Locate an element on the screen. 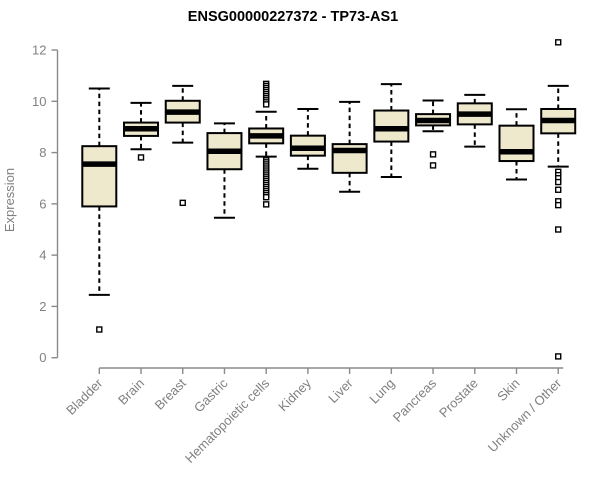 The height and width of the screenshot is (500, 600). x-category-label: Lung is located at coordinates (381, 391).